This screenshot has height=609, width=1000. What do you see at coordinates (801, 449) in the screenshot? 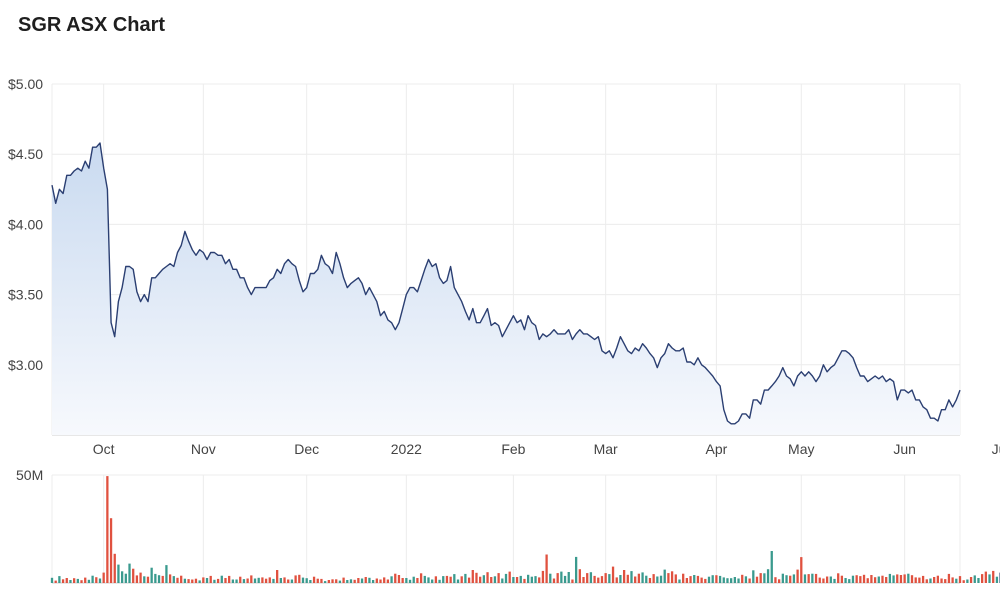
I see `time-tick-label: May` at bounding box center [801, 449].